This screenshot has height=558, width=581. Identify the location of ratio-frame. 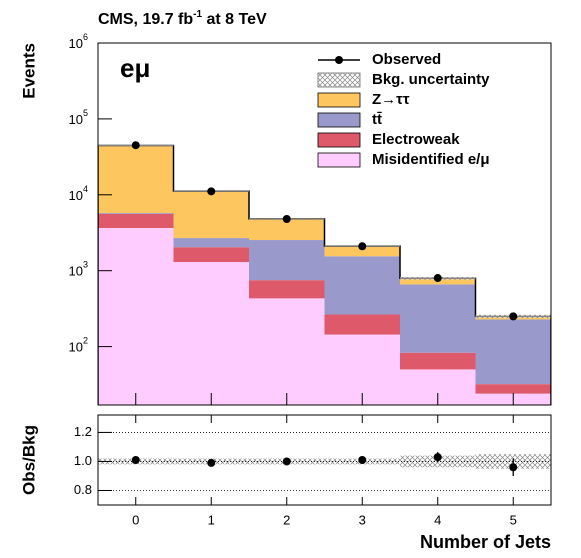
(324, 460).